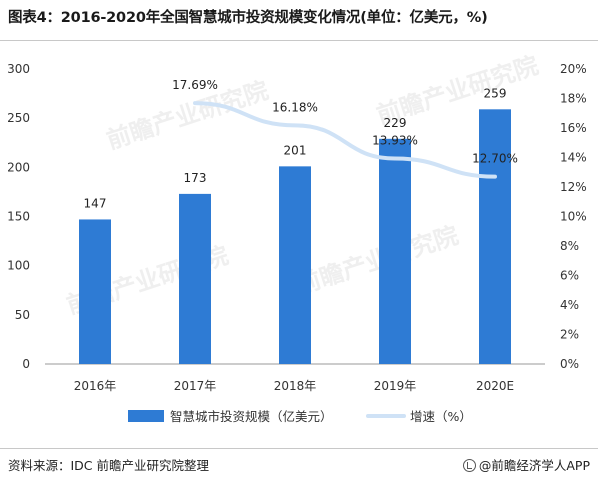 Image resolution: width=598 pixels, height=483 pixels. I want to click on watermark-text-3: 前瞻产业研究院, so click(377, 260).